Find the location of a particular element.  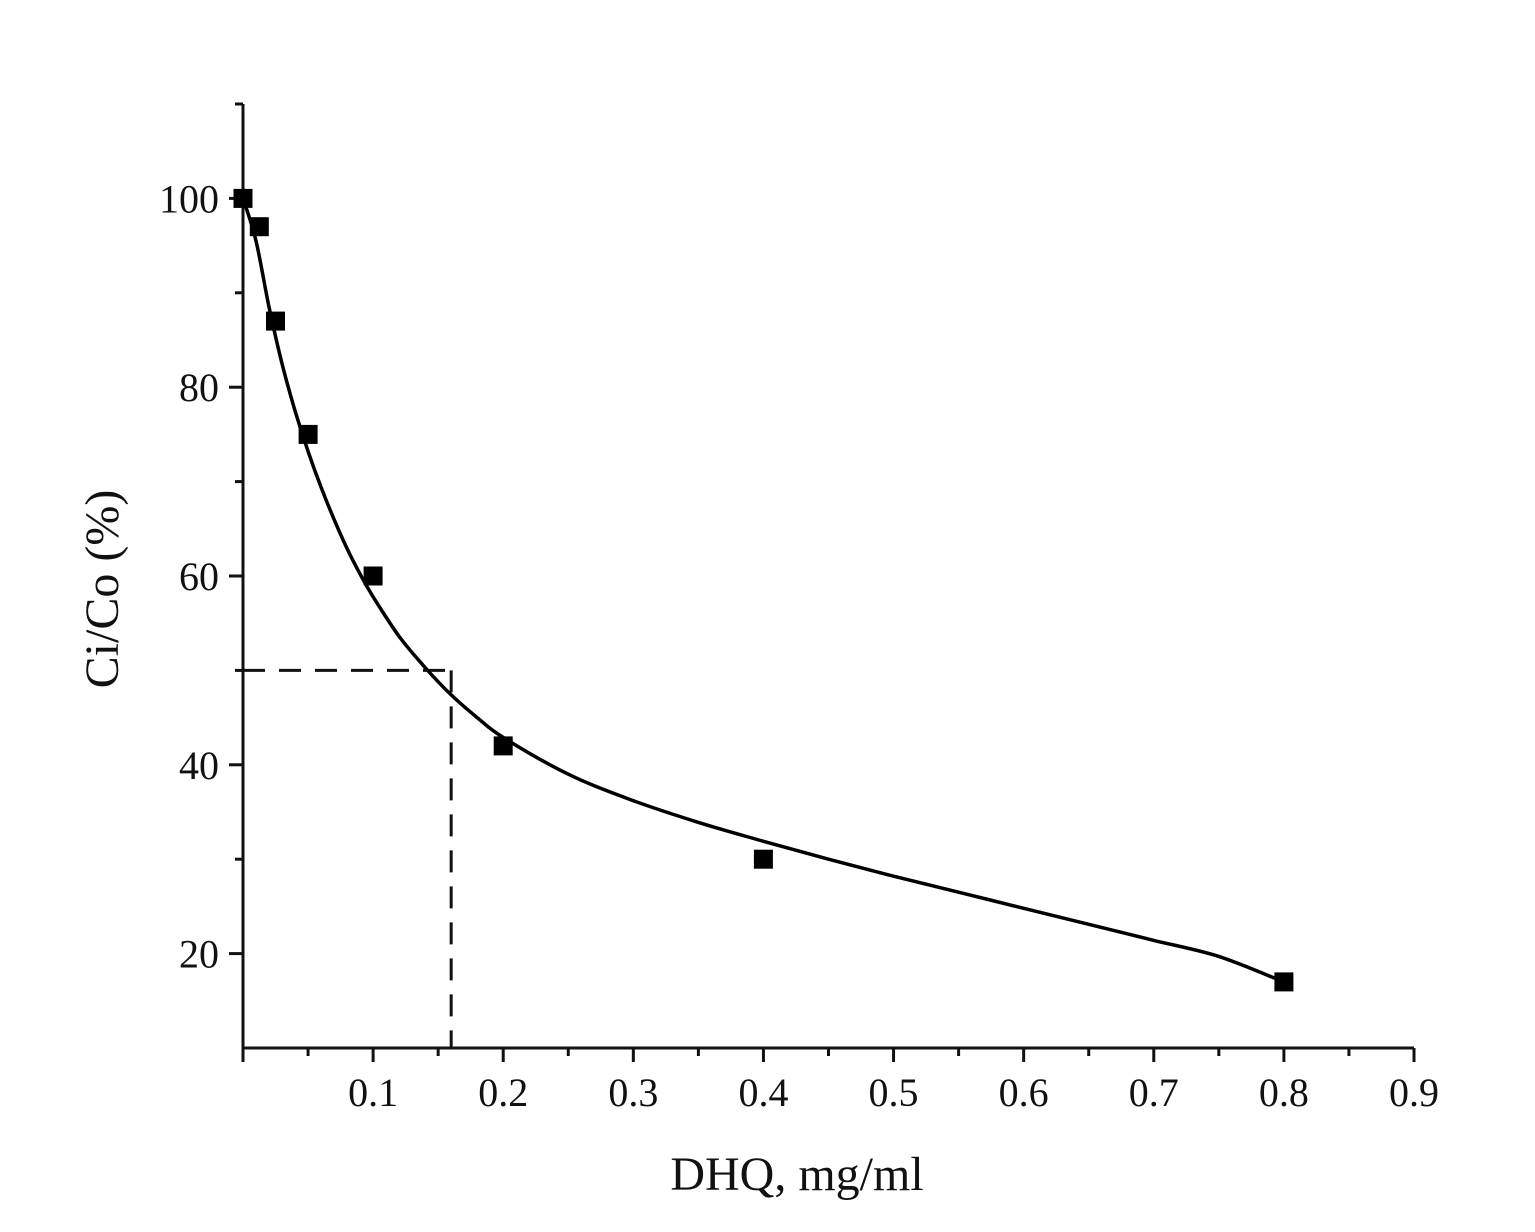

x-tick-label: 0.3 is located at coordinates (633, 1092).